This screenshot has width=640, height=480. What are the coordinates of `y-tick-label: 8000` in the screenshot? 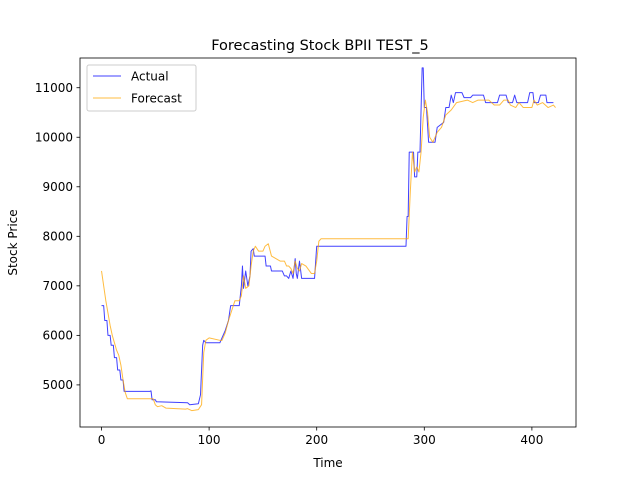 It's located at (57, 237).